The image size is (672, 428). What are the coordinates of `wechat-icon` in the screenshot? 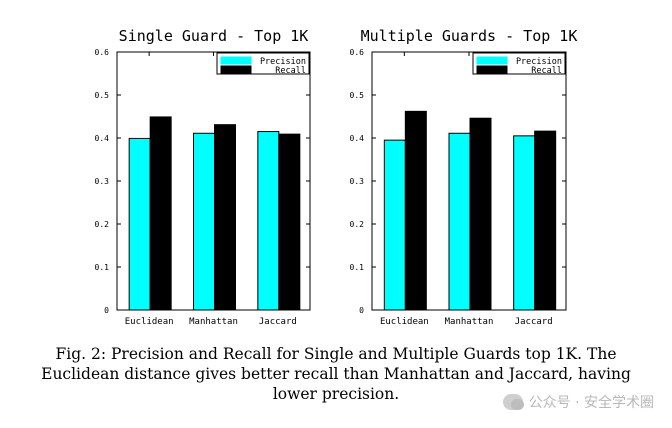 It's located at (513, 402).